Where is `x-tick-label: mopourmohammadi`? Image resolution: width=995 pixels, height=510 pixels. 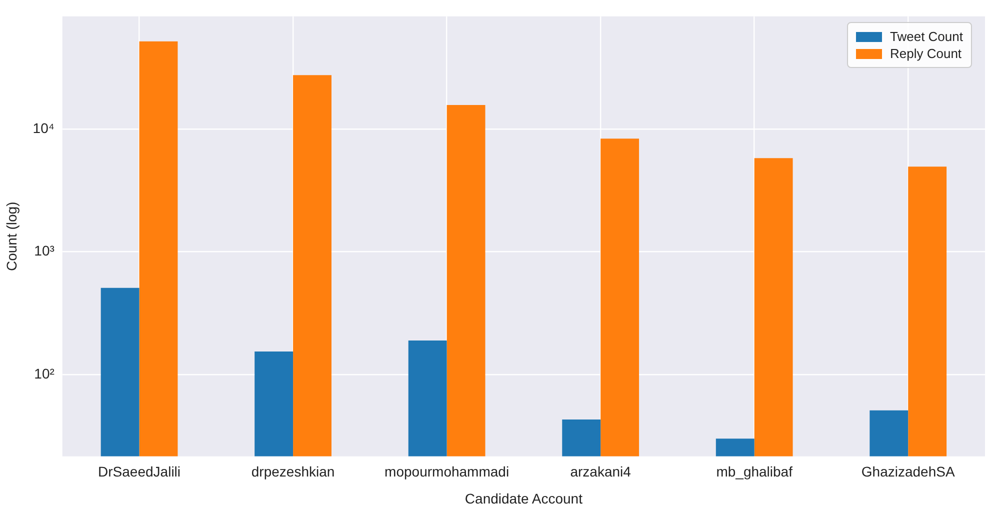
x-tick-label: mopourmohammadi is located at coordinates (447, 472).